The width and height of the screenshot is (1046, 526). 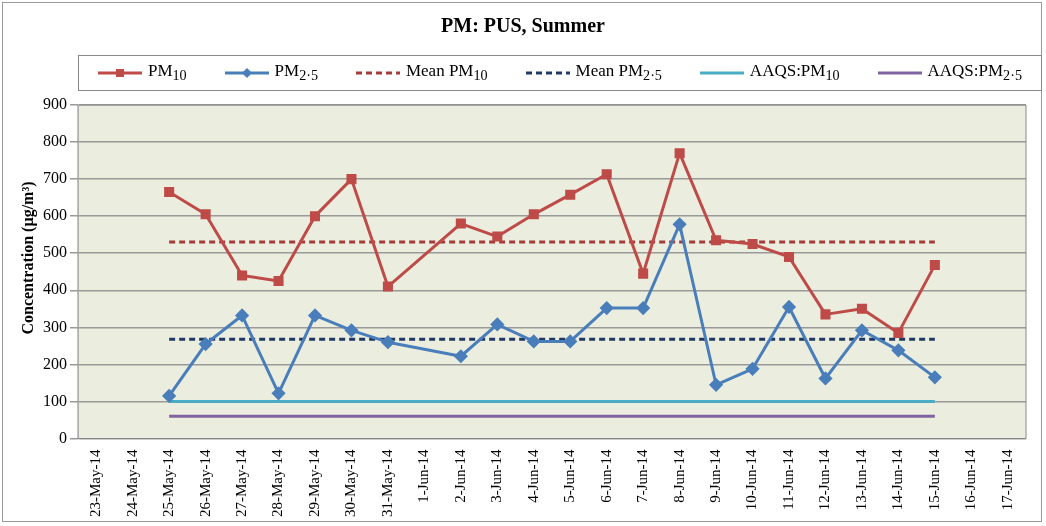 What do you see at coordinates (933, 480) in the screenshot?
I see `x-tick-label: 15-Jun-14` at bounding box center [933, 480].